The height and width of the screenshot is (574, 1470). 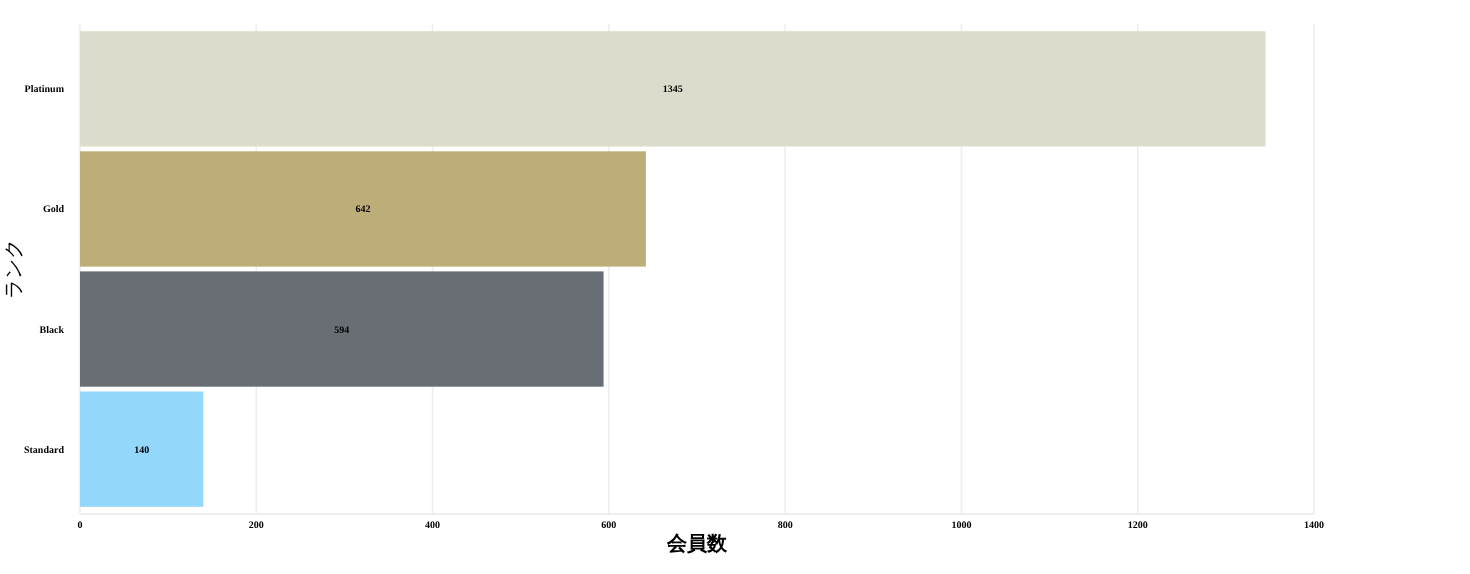 I want to click on y-axis-title: ランク, so click(x=15, y=269).